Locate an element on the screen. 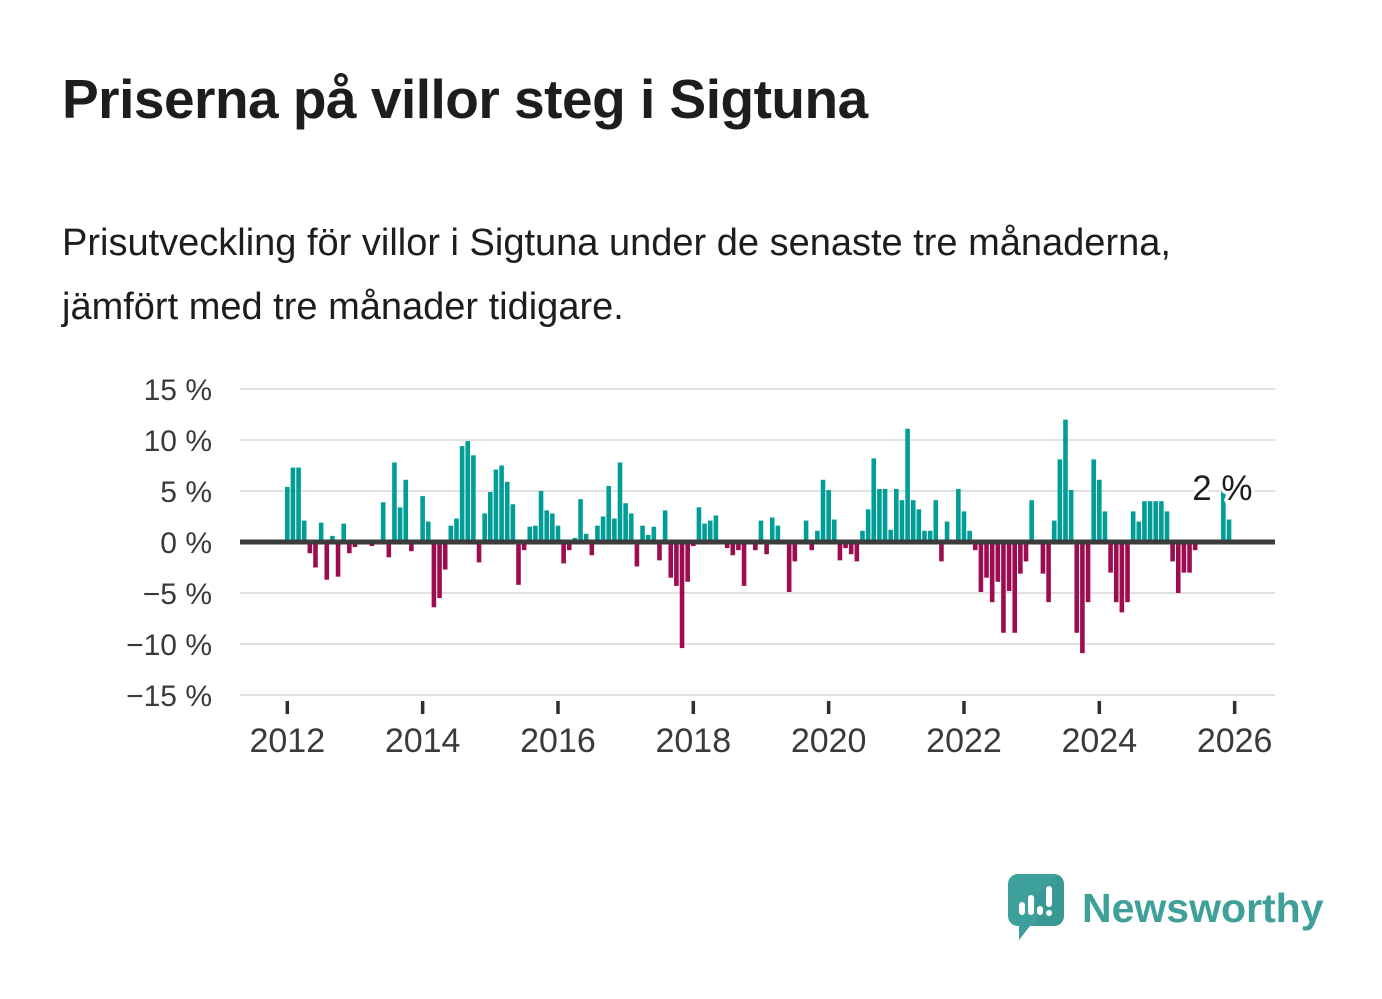  x-tick-label: 2022 is located at coordinates (964, 741).